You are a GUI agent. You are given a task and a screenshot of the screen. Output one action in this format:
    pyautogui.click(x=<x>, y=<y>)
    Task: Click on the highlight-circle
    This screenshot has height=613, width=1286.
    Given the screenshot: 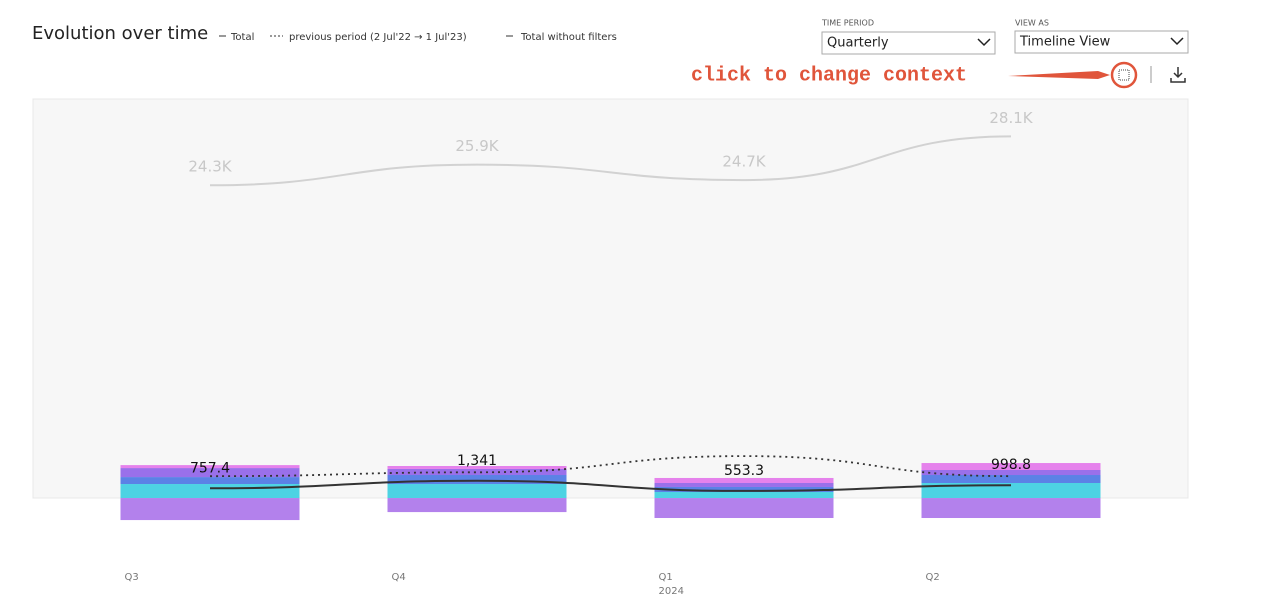 What is the action you would take?
    pyautogui.click(x=1124, y=75)
    